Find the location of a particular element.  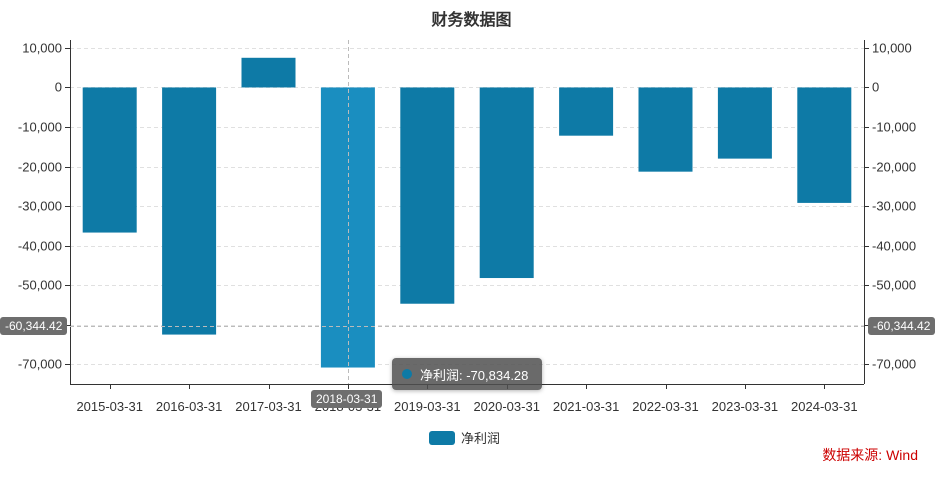

y-tick-label-left: -20,000 is located at coordinates (40, 167).